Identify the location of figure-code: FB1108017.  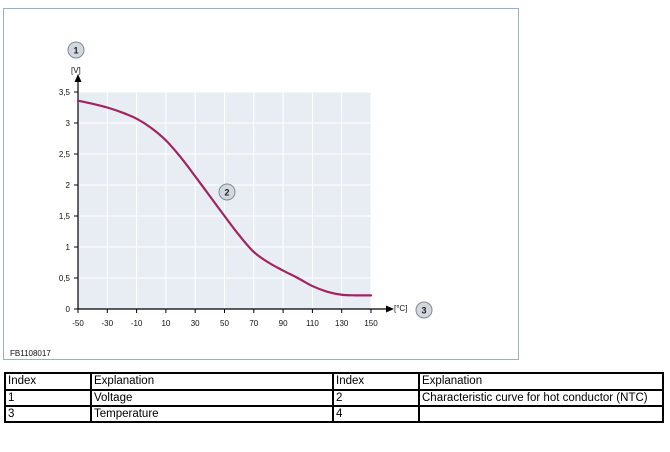
(30, 353).